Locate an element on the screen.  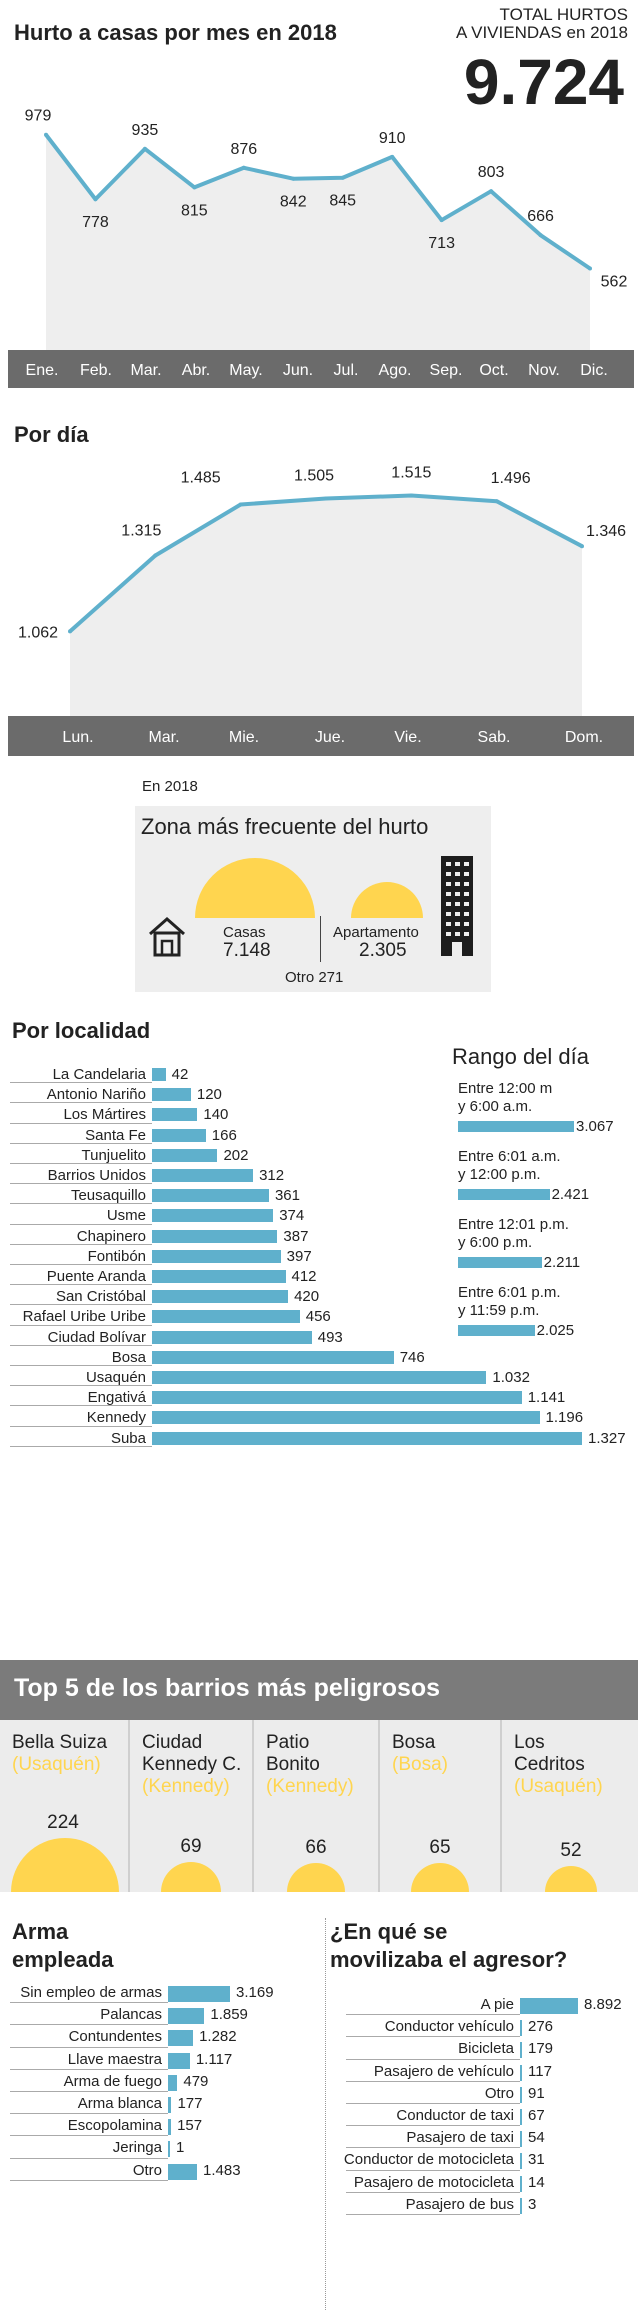
value-label: 66 is located at coordinates (316, 1847).